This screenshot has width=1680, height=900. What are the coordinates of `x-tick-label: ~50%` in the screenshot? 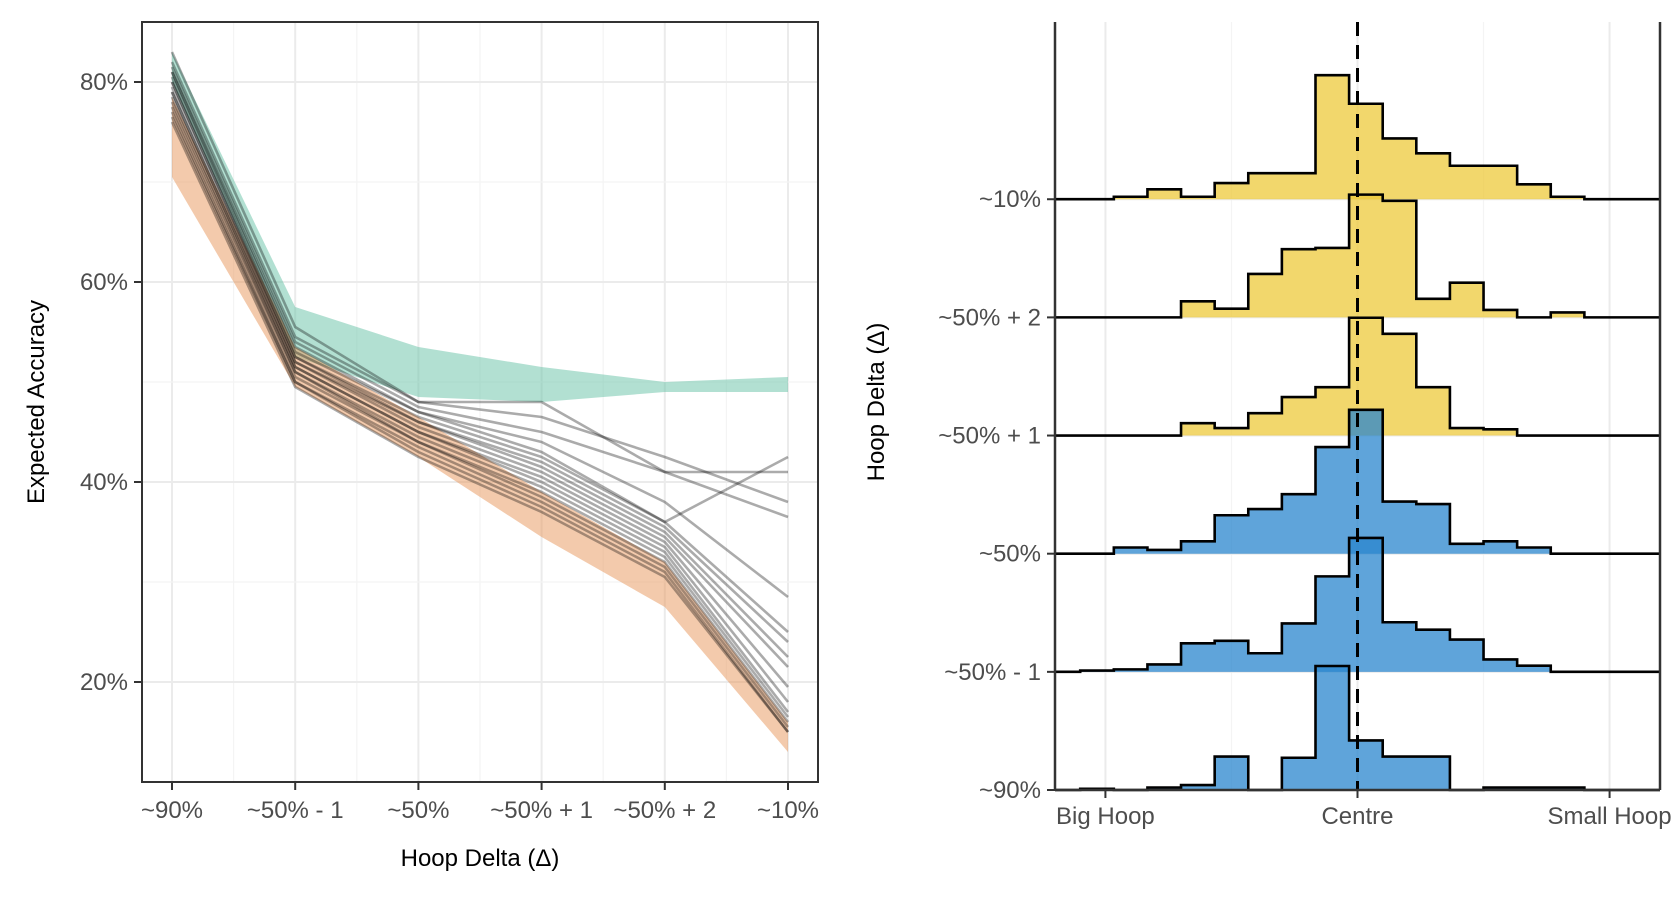 It's located at (418, 810).